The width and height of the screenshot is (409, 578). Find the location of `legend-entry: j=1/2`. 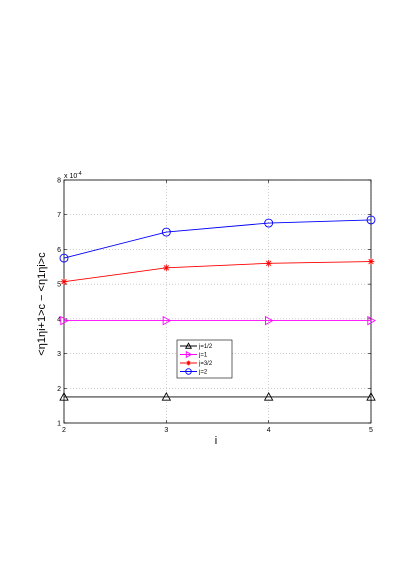

legend-entry: j=1/2 is located at coordinates (196, 346).